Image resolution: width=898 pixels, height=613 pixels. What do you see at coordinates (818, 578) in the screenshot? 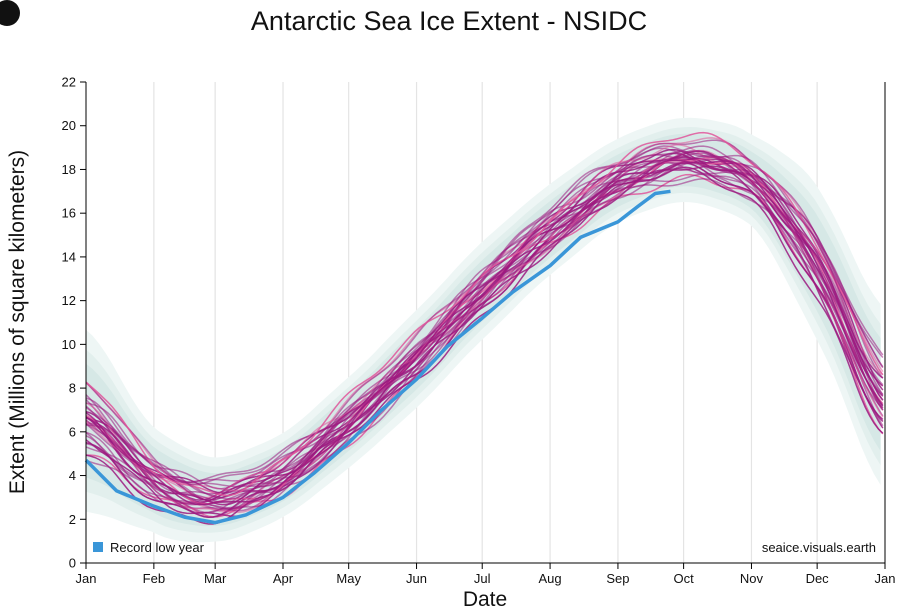
I see `x-tick-label: Dec` at bounding box center [818, 578].